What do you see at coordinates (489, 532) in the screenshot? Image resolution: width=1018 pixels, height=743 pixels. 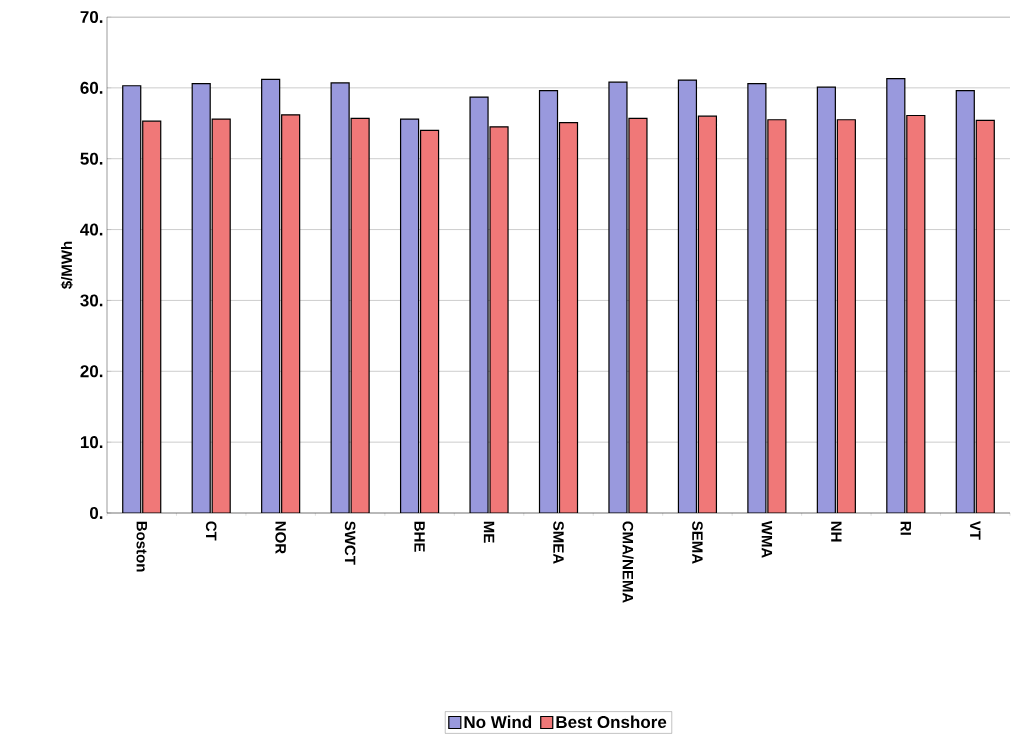 I see `x-tick-label: ME` at bounding box center [489, 532].